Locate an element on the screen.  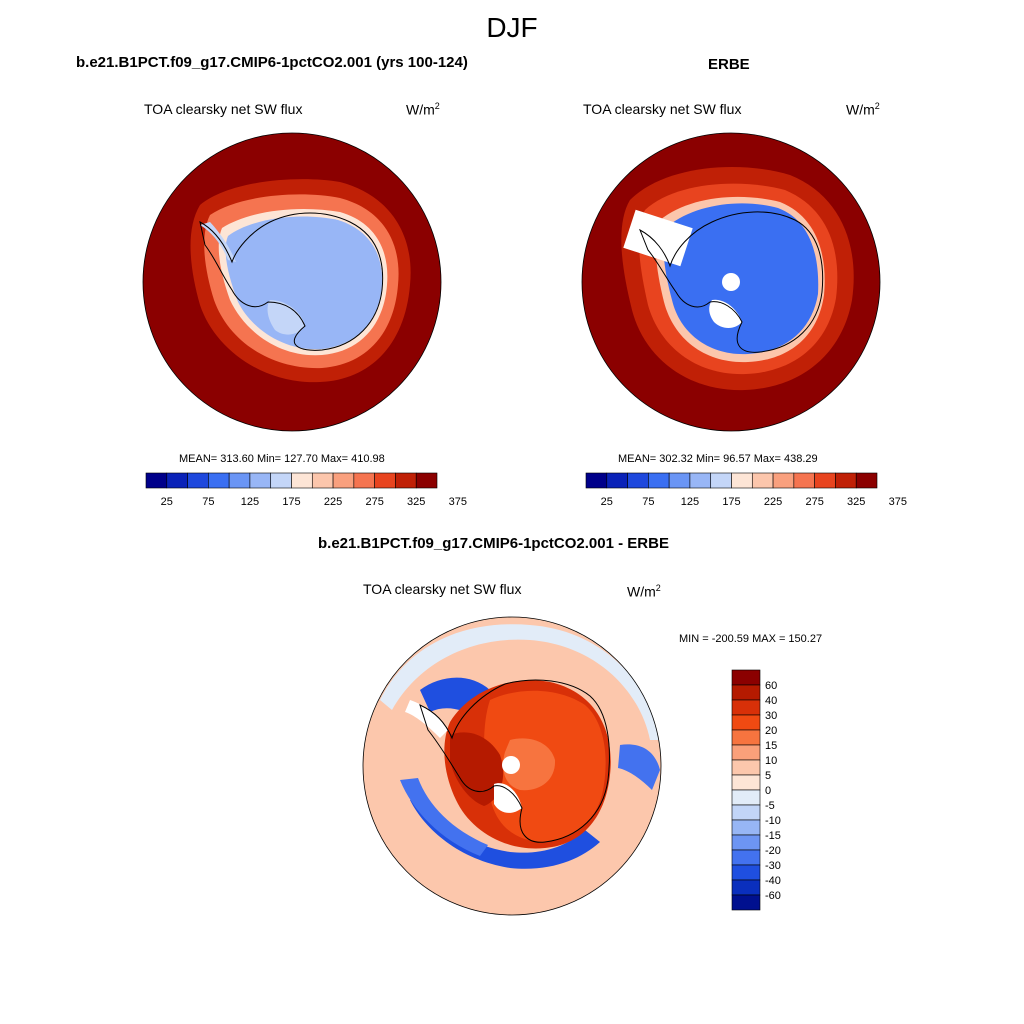
map-erbe-border is located at coordinates (731, 282).